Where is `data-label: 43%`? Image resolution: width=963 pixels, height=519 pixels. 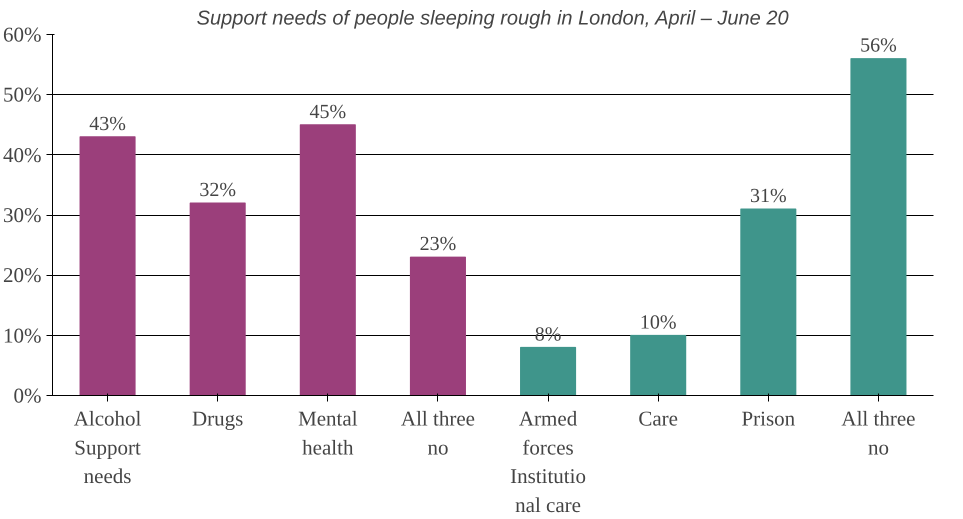
data-label: 43% is located at coordinates (107, 123).